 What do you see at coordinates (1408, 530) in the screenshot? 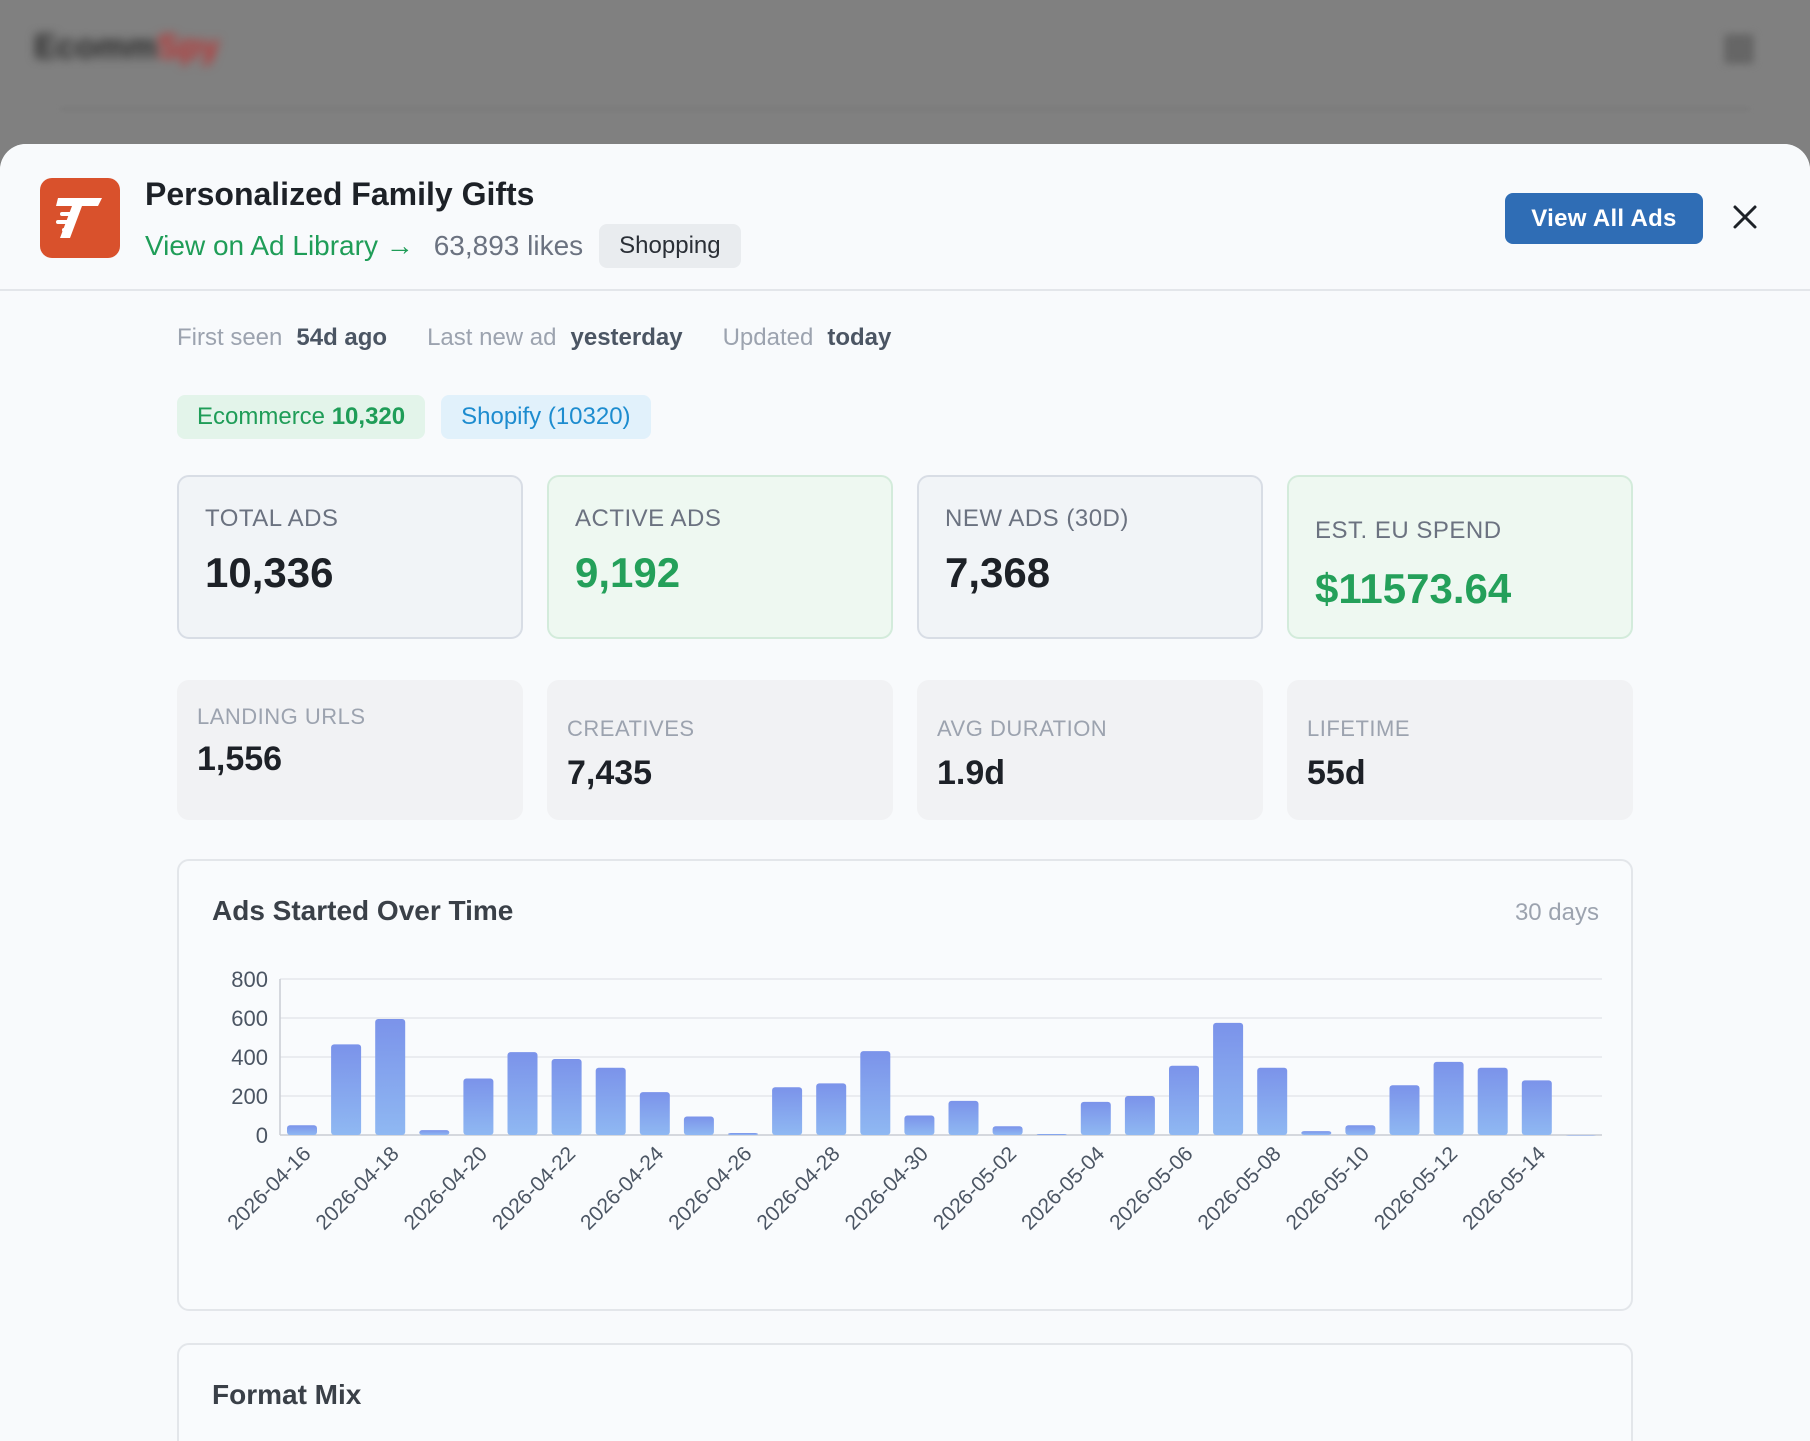
I see `stat-label: EST. EU SPEND` at bounding box center [1408, 530].